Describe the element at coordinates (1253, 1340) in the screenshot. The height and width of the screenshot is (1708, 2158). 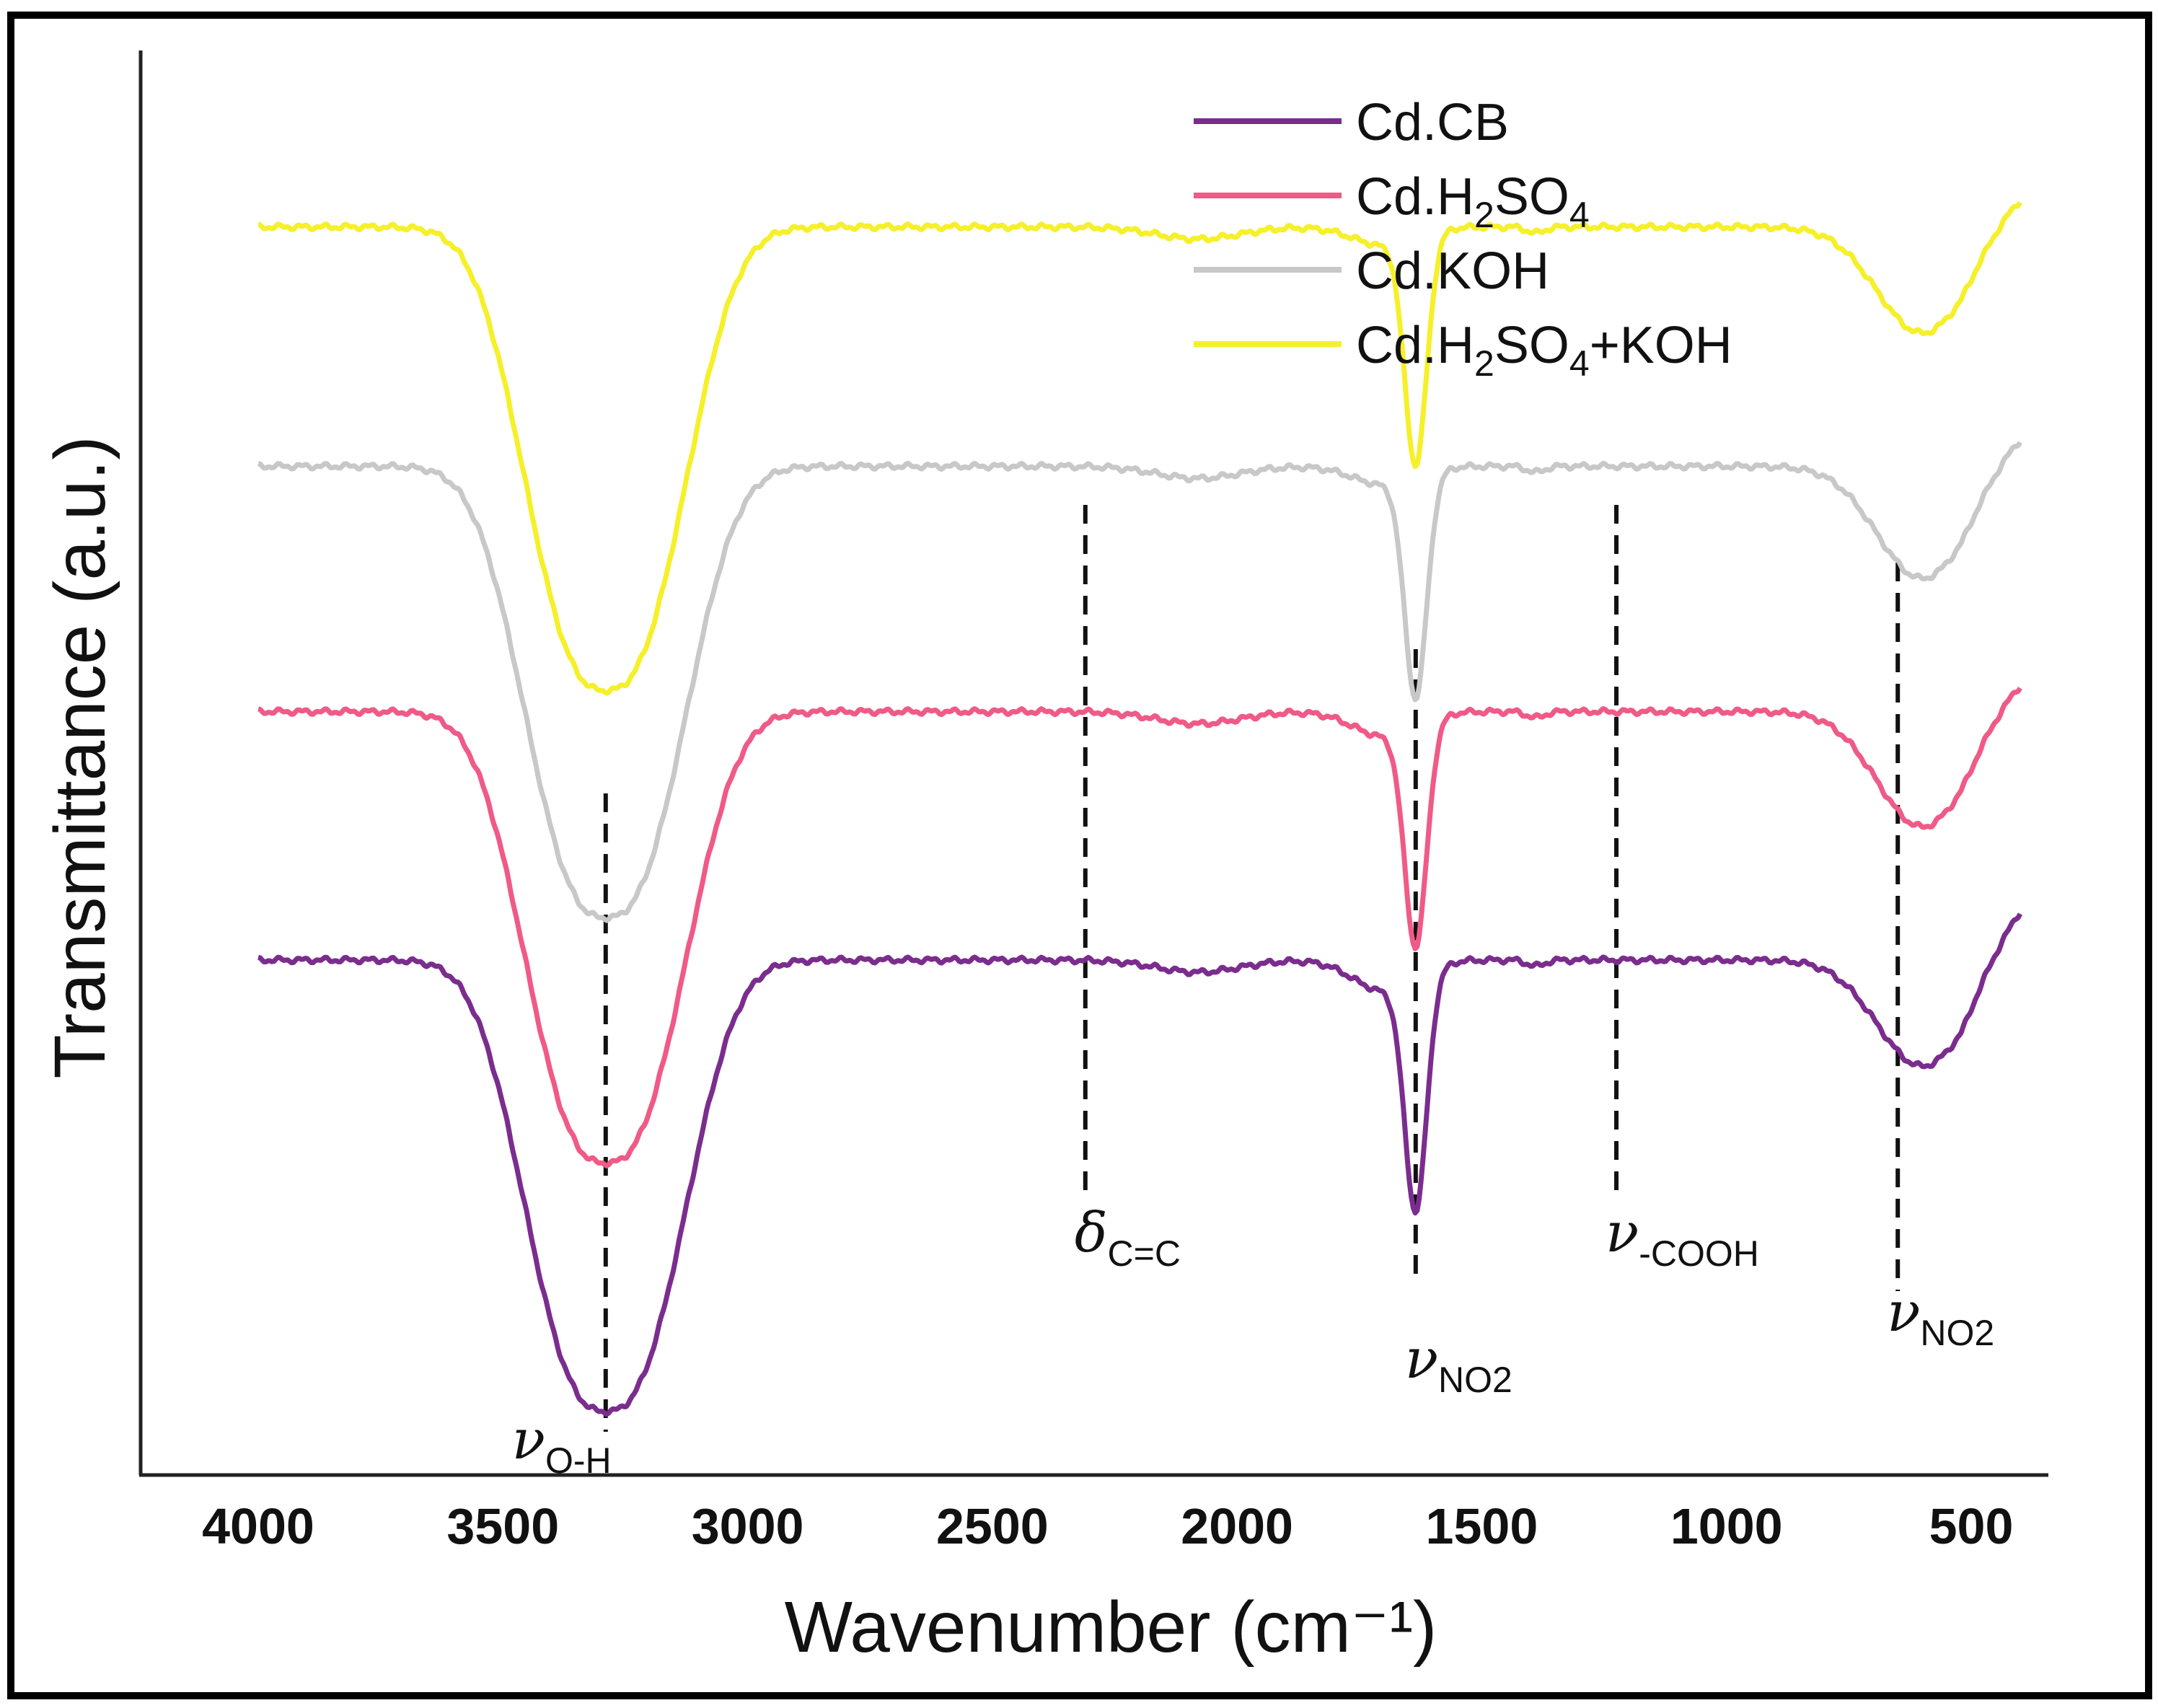
I see `annotation-labels: νO-H δC=C νNO2 ν-COOH νNO2` at that location.